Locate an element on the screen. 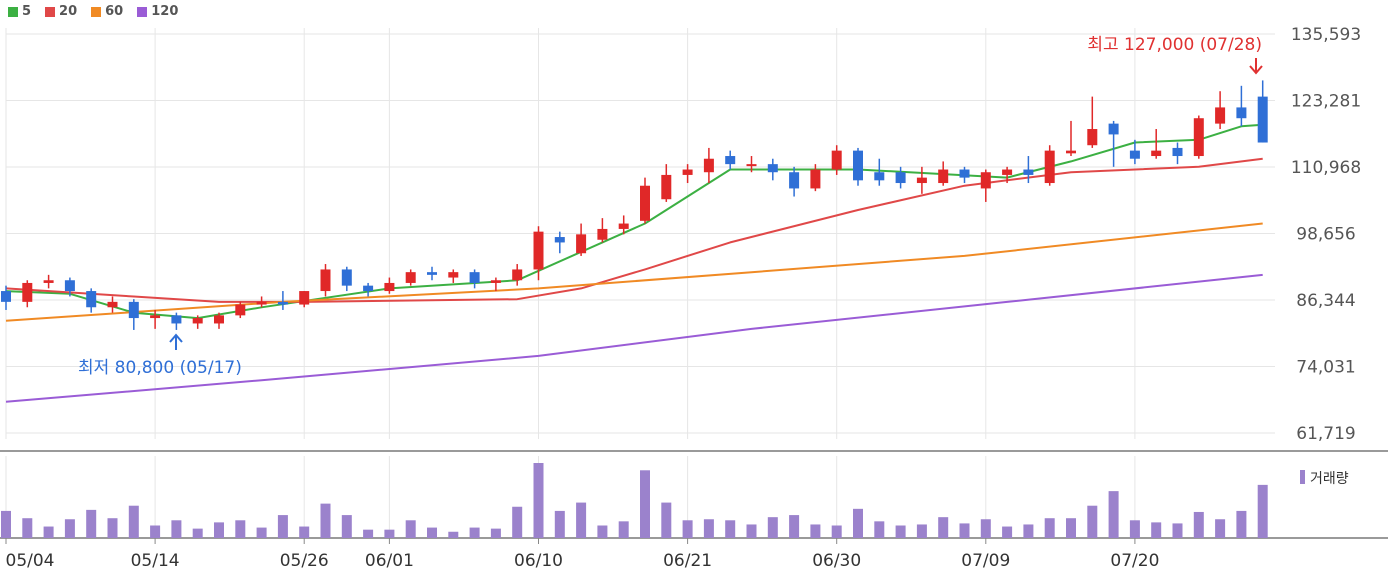 This screenshot has width=1388, height=570. y-tick-label: 123,281 is located at coordinates (1326, 101).